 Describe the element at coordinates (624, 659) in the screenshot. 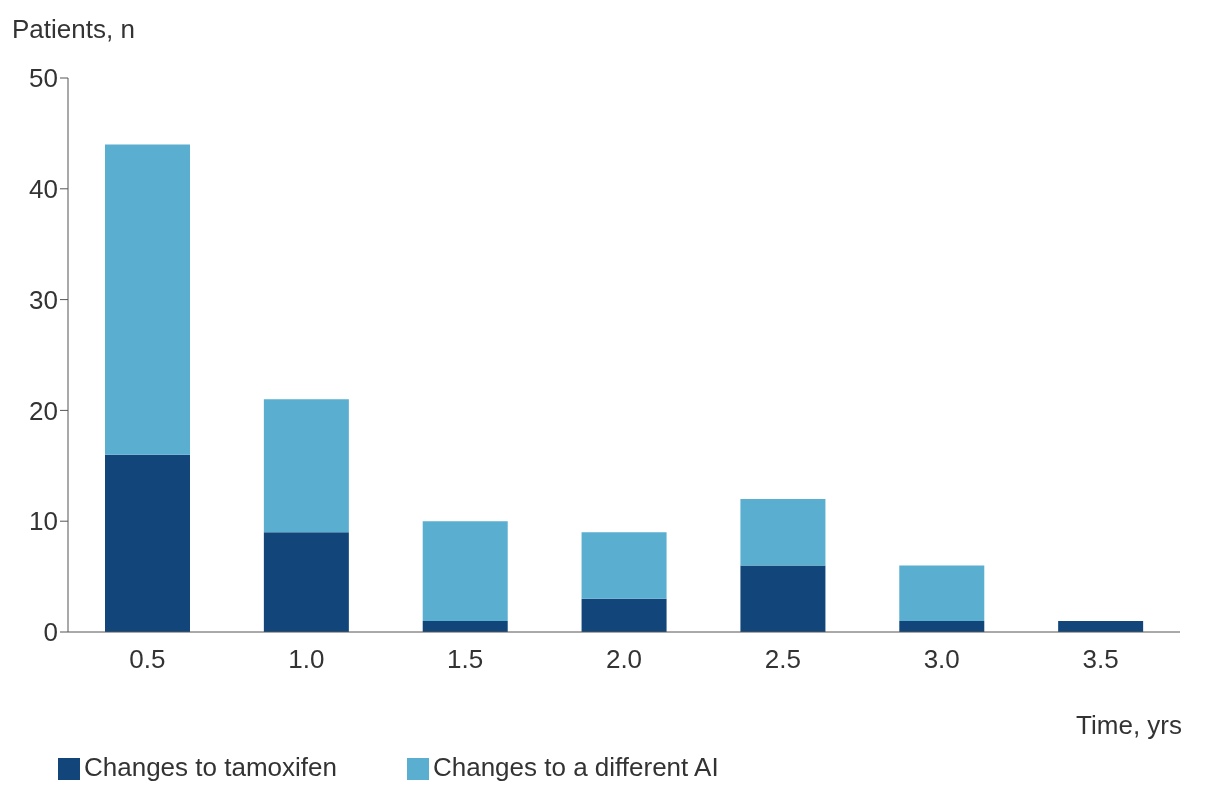

I see `x-tick-label: 2.0` at that location.